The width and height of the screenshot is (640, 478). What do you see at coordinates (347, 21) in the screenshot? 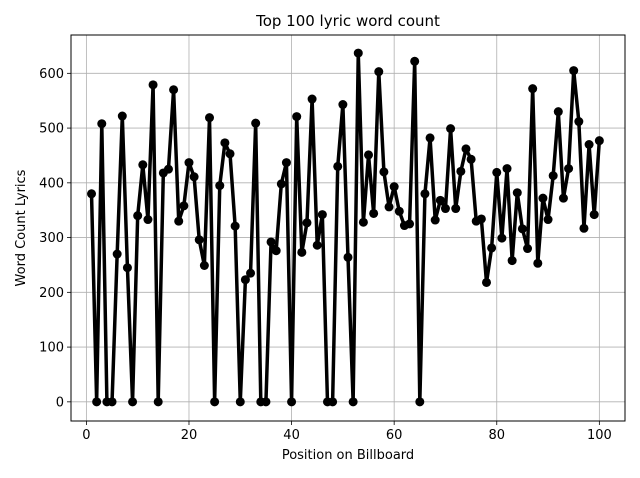
I see `chart-title: Top 100 lyric word count` at bounding box center [347, 21].